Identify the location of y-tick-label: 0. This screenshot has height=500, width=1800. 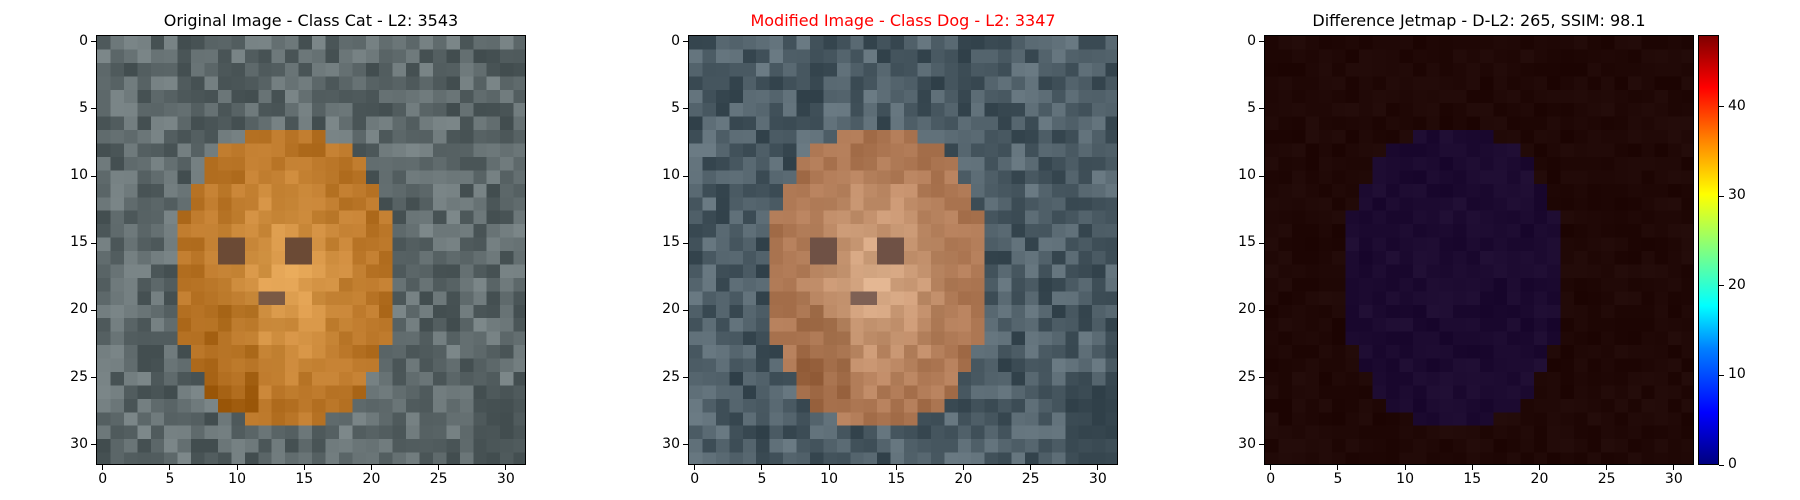
(83, 40).